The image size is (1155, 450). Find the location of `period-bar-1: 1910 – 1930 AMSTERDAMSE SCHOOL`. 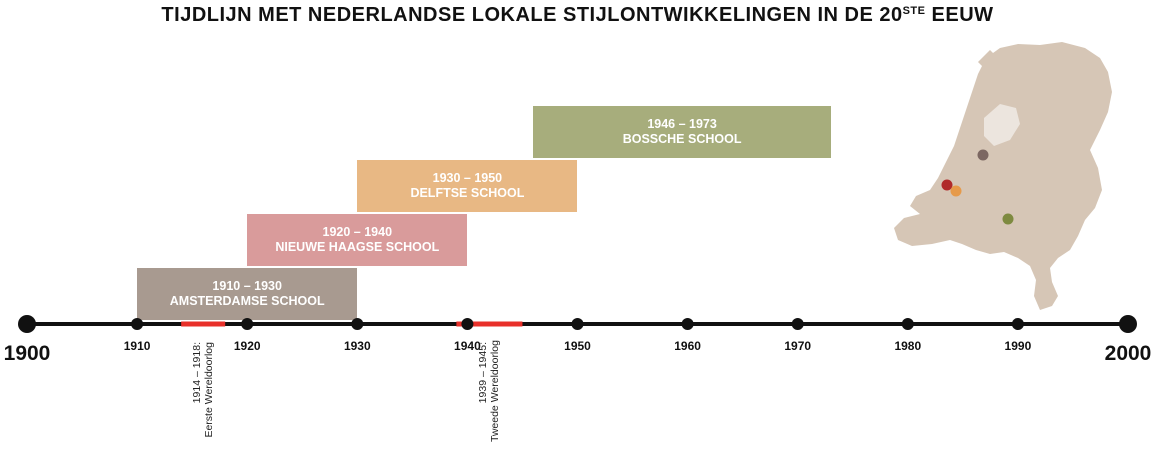

period-bar-1: 1910 – 1930 AMSTERDAMSE SCHOOL is located at coordinates (247, 294).